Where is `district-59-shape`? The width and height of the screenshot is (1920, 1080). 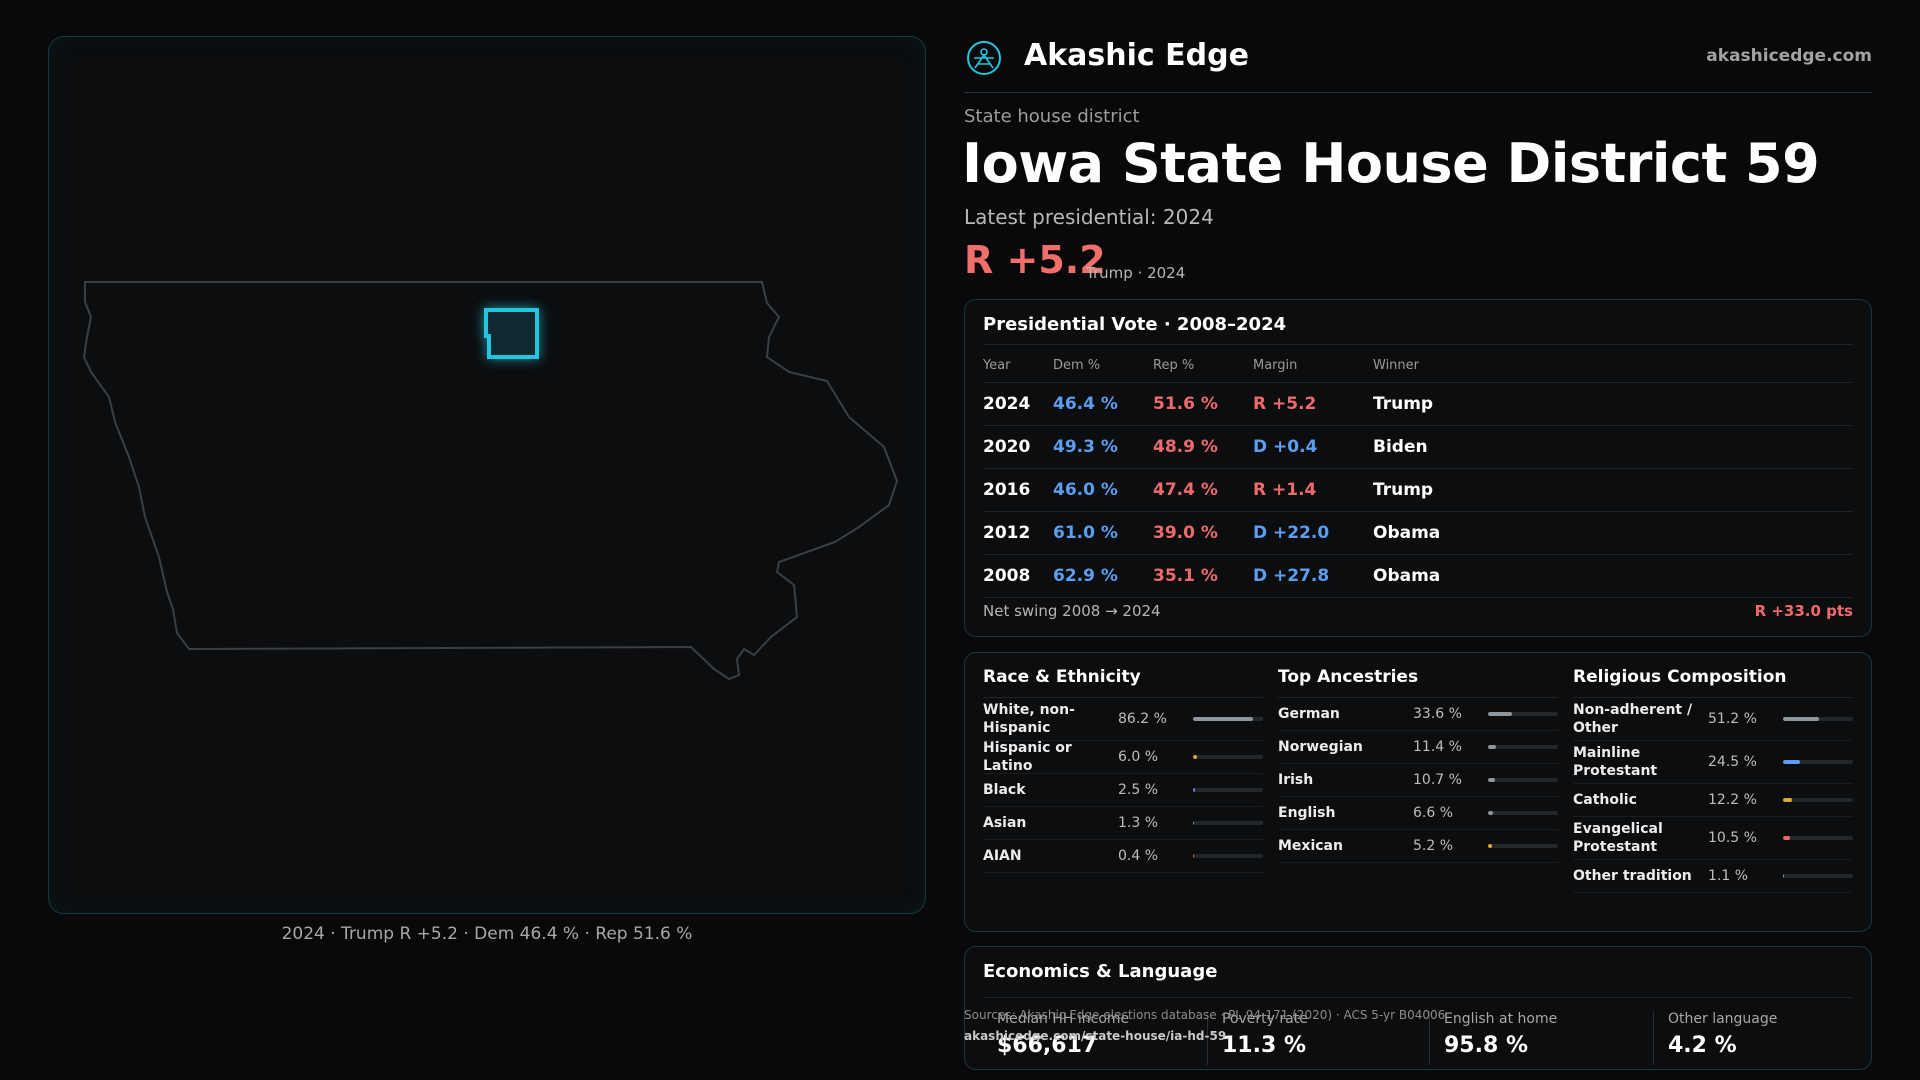 district-59-shape is located at coordinates (511, 333).